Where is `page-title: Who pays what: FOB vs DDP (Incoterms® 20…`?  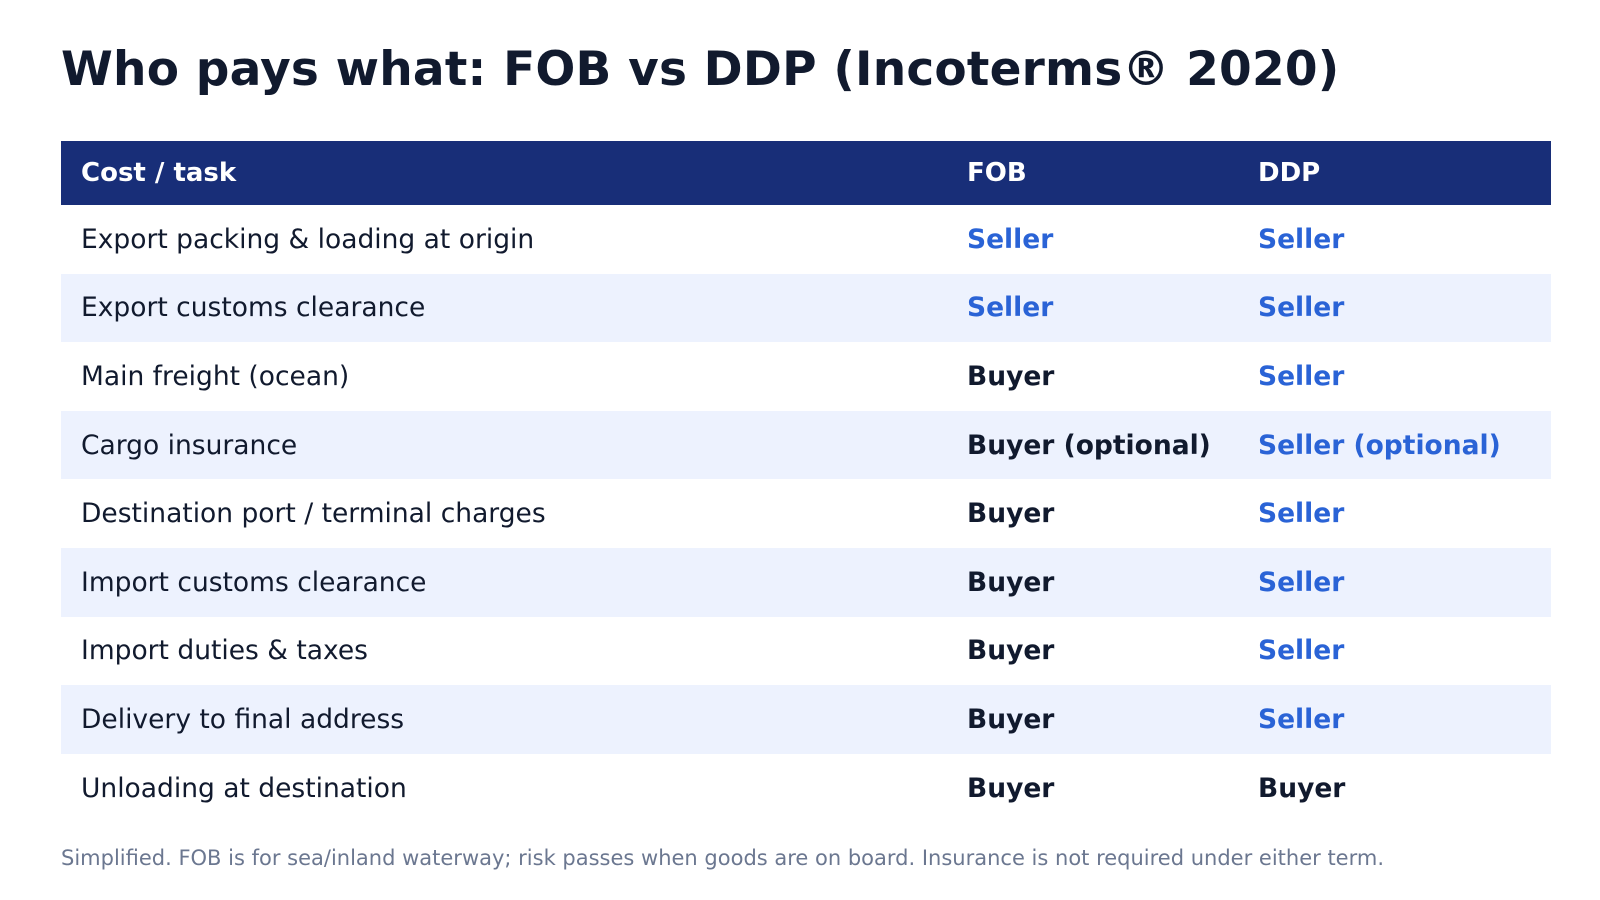 page-title: Who pays what: FOB vs DDP (Incoterms® 20… is located at coordinates (700, 69).